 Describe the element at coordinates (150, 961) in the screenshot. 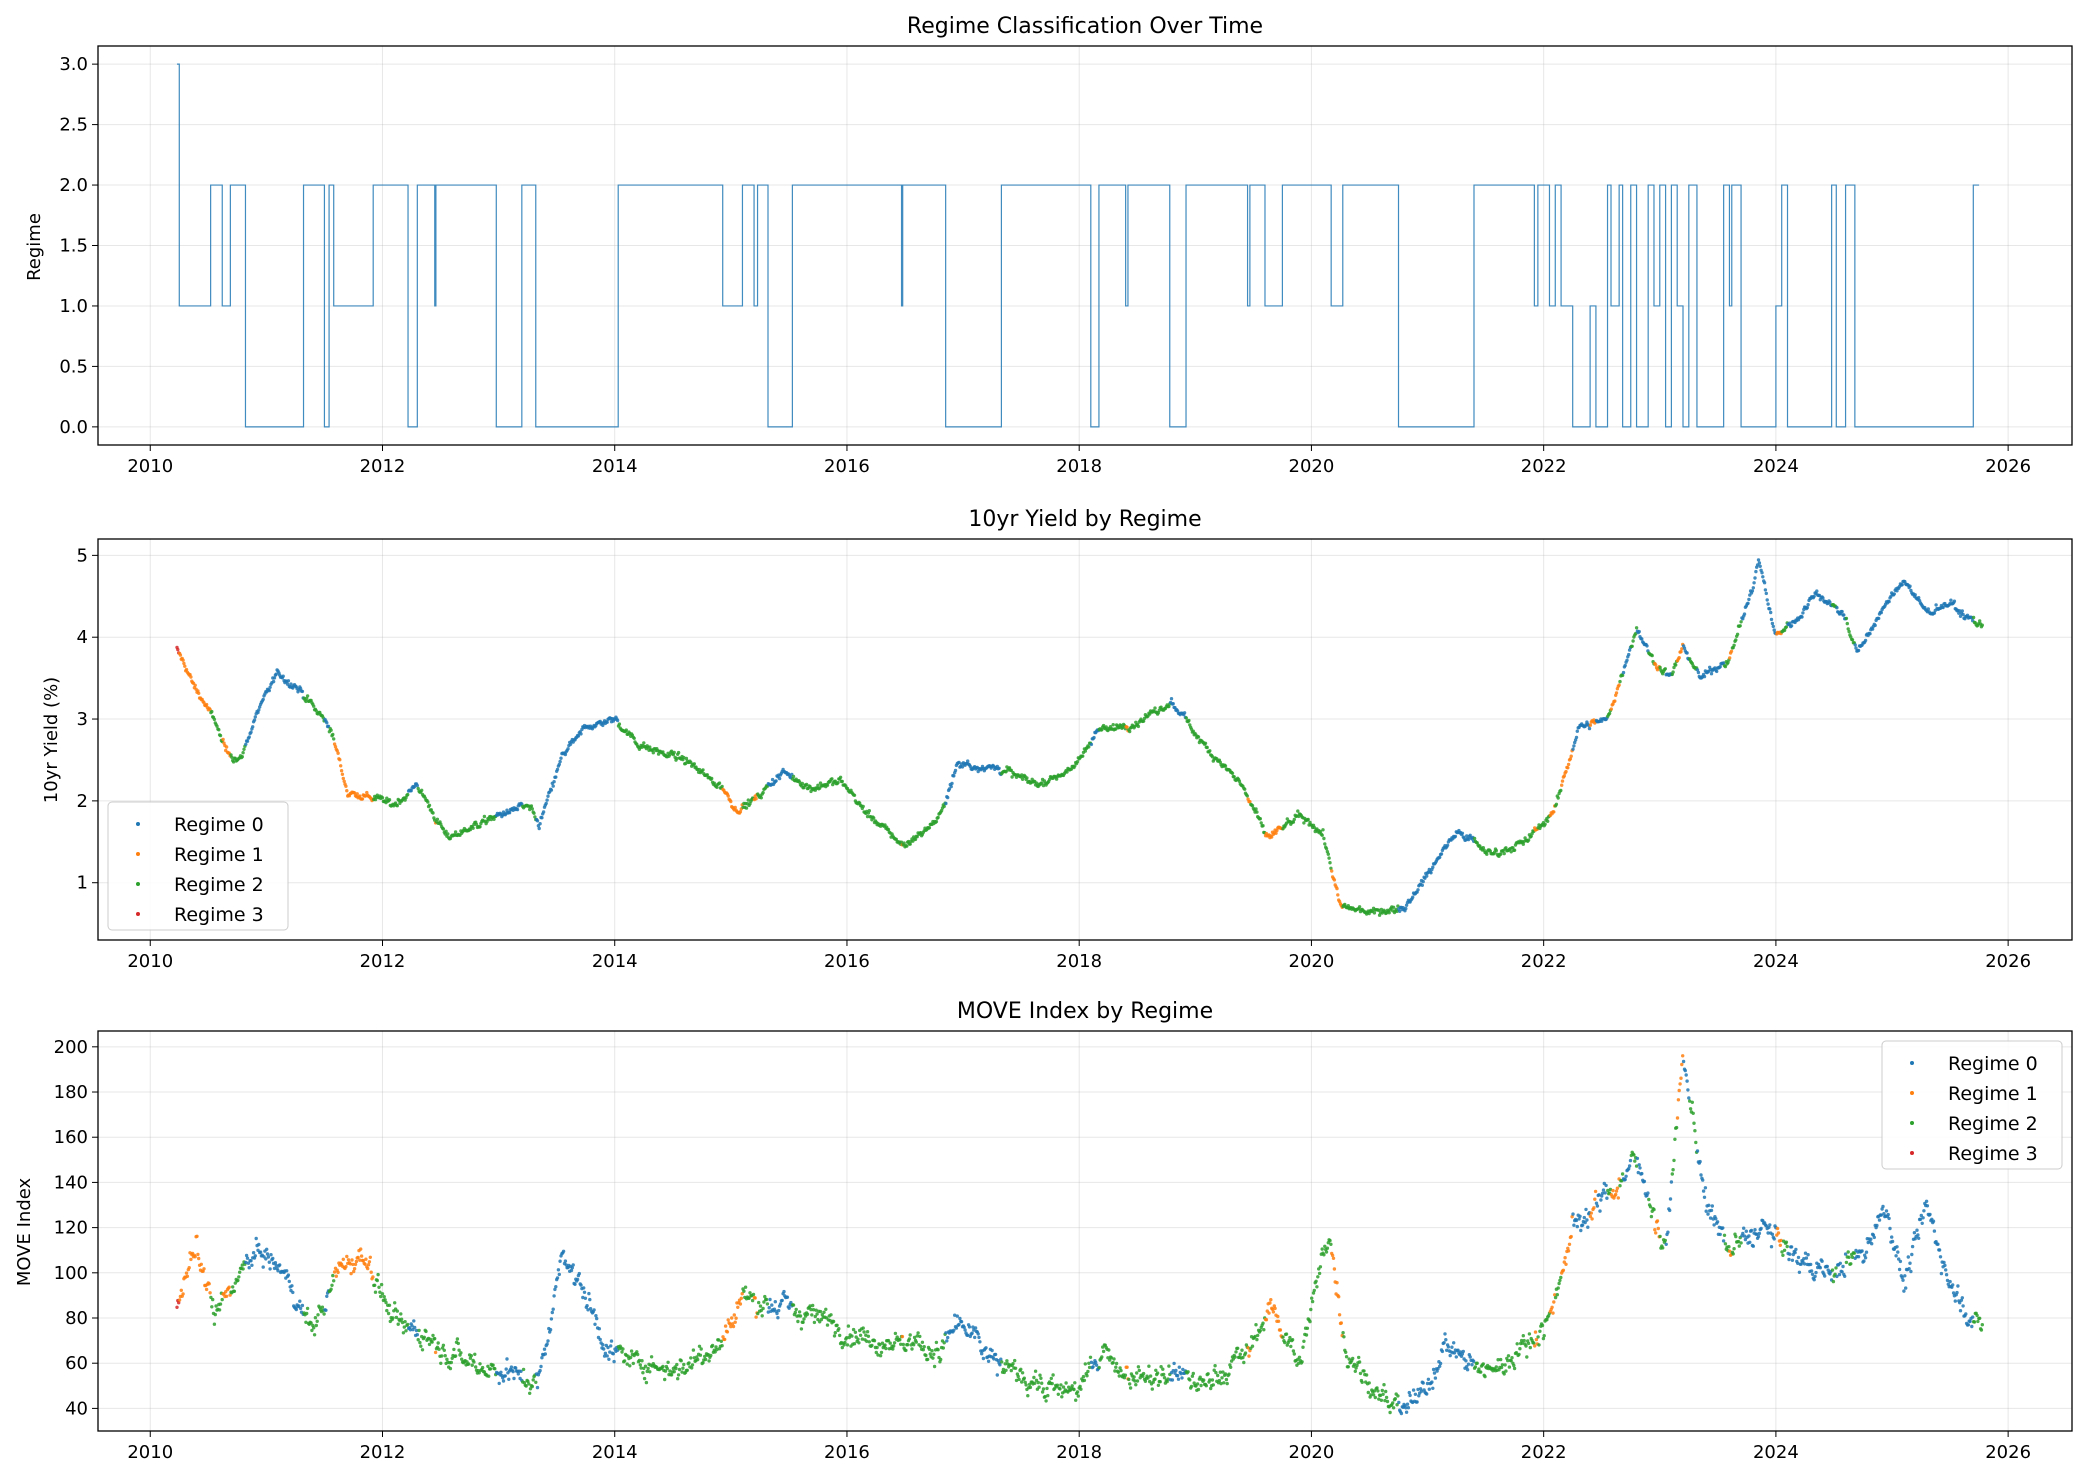

I see `yield-x-tick-label: 2010` at that location.